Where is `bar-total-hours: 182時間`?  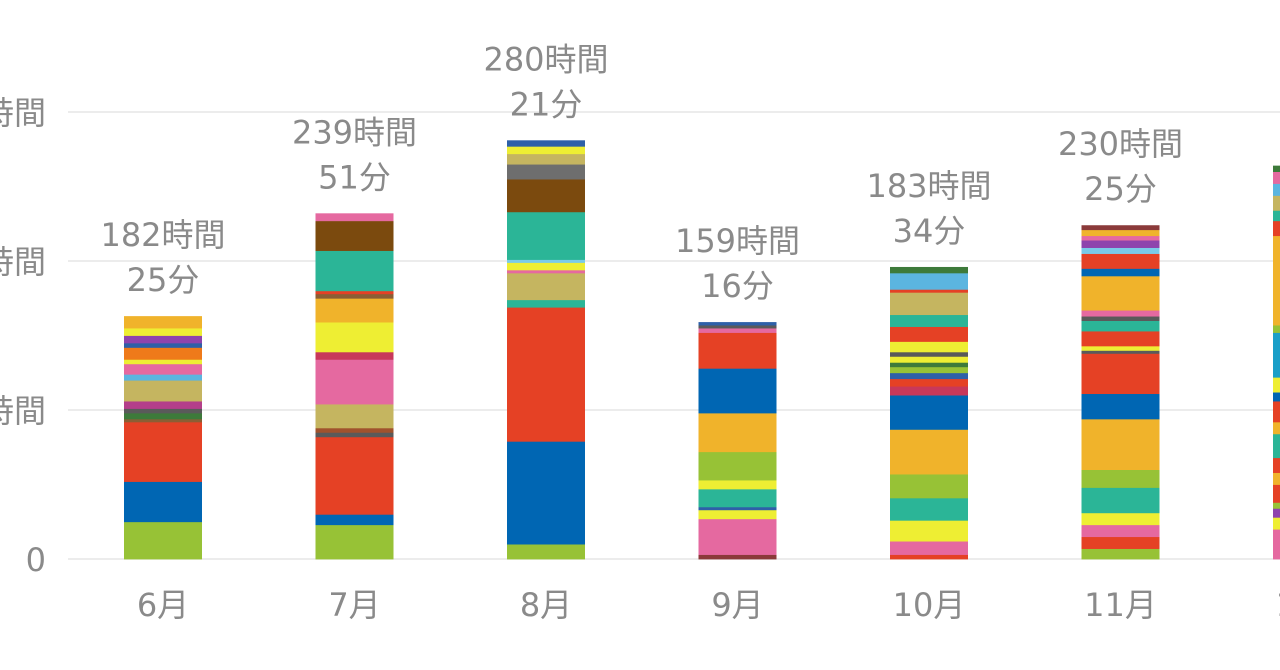 bar-total-hours: 182時間 is located at coordinates (162, 235).